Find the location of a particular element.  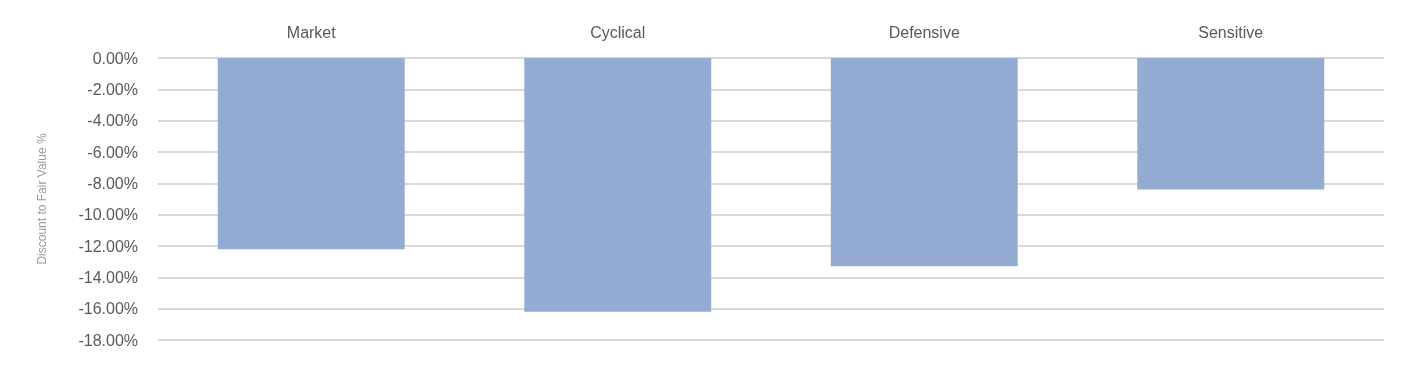

y-tick-label: -8.00% is located at coordinates (112, 183).